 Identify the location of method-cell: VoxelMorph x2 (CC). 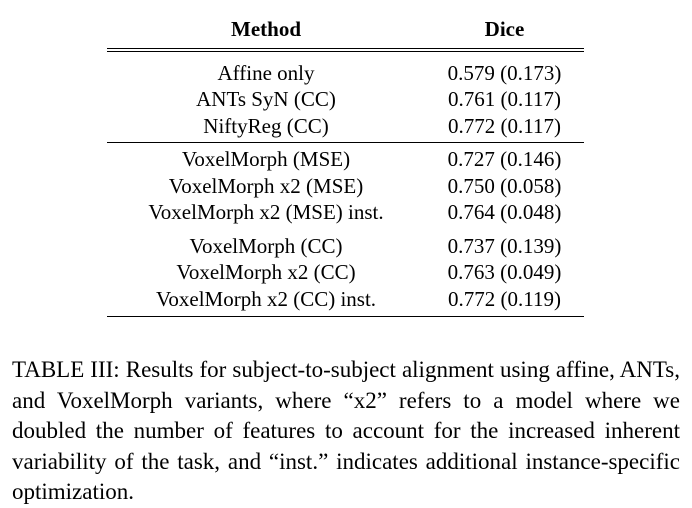
(266, 272).